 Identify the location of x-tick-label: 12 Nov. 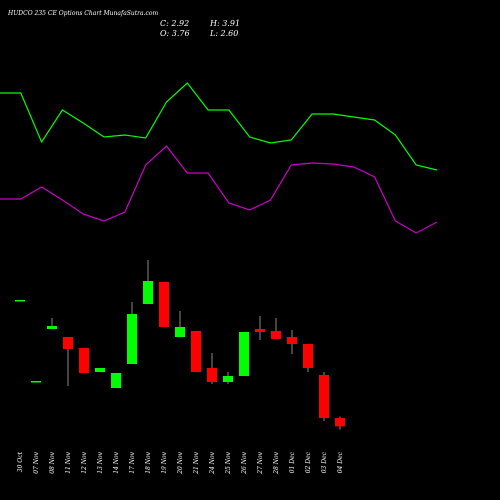
(84, 462).